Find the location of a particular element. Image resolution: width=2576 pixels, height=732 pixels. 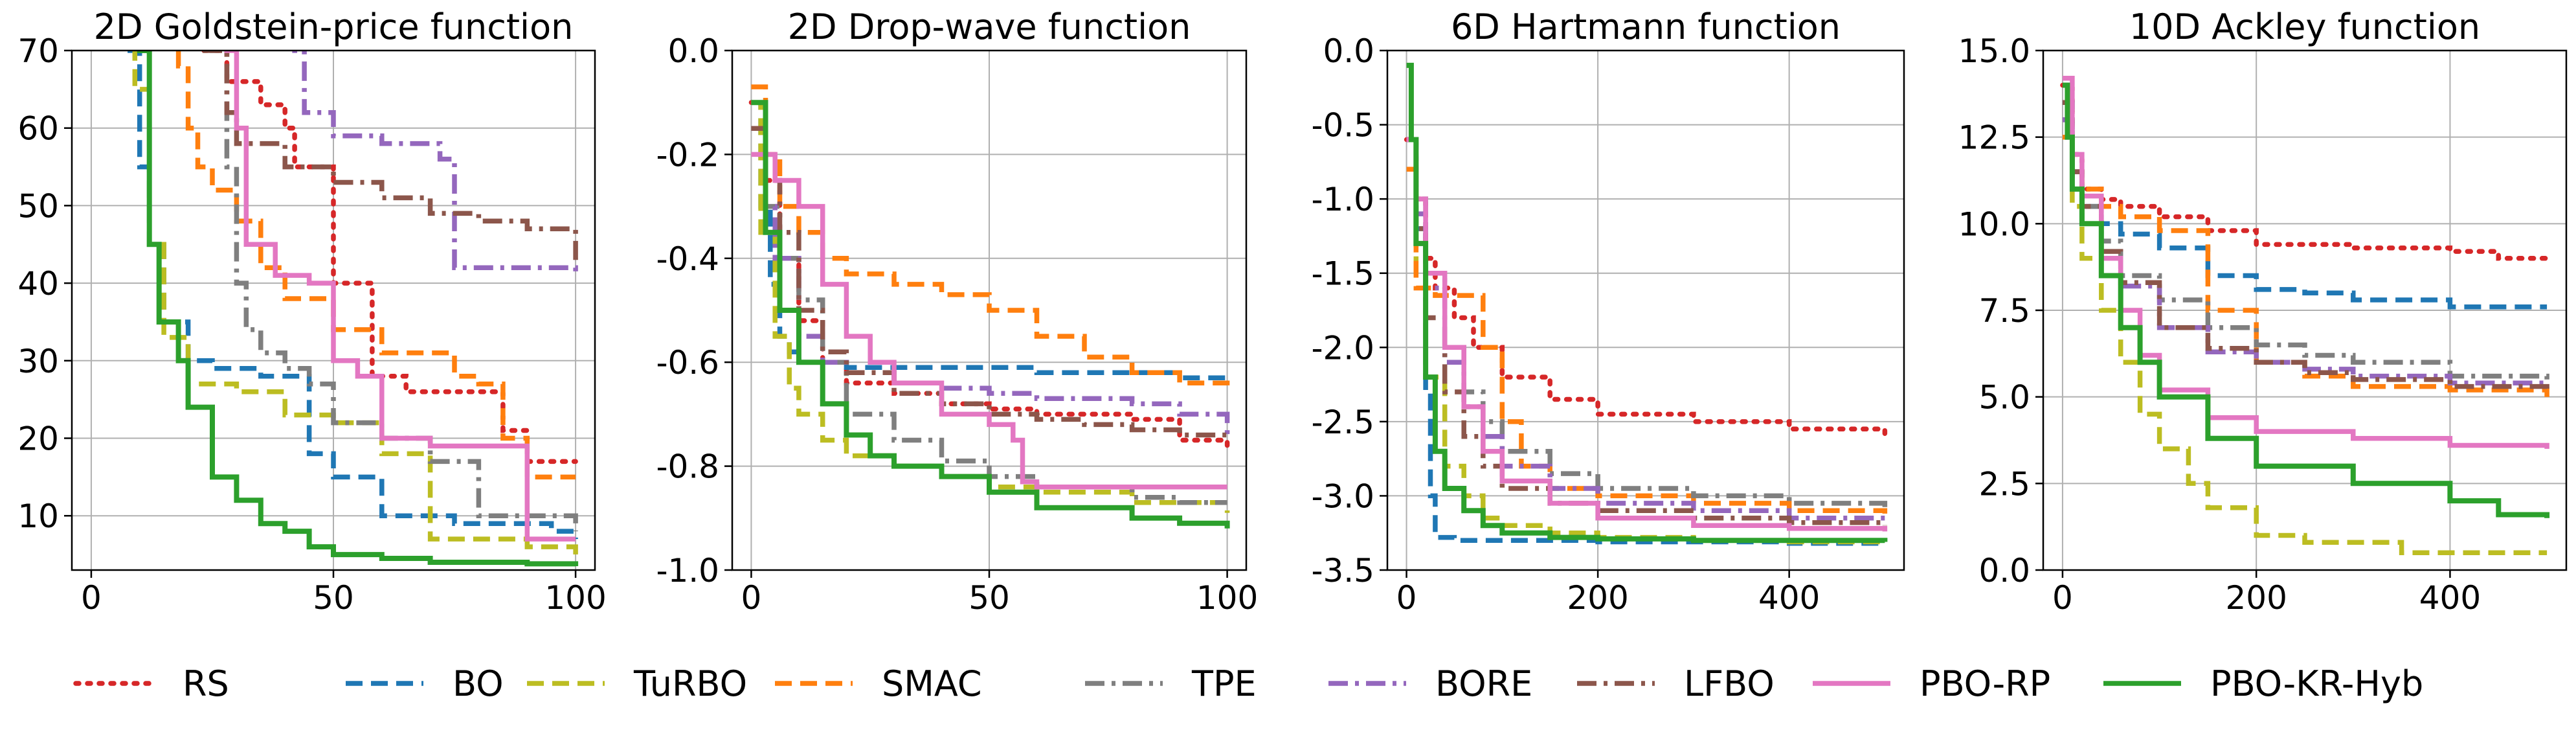

y-tick-label: -0.8 is located at coordinates (687, 467).